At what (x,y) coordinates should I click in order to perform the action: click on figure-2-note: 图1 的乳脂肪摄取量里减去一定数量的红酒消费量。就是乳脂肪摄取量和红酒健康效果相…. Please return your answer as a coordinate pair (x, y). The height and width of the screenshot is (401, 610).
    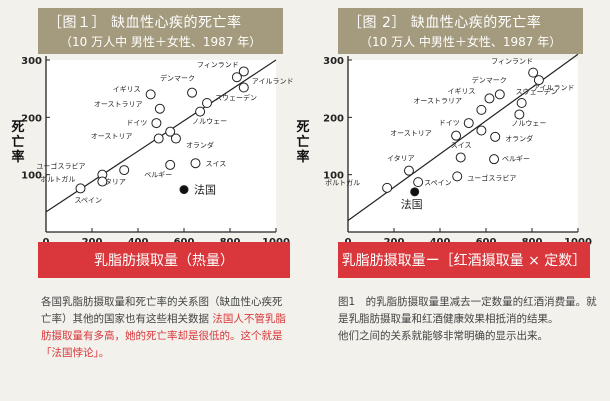
    Looking at the image, I should click on (468, 319).